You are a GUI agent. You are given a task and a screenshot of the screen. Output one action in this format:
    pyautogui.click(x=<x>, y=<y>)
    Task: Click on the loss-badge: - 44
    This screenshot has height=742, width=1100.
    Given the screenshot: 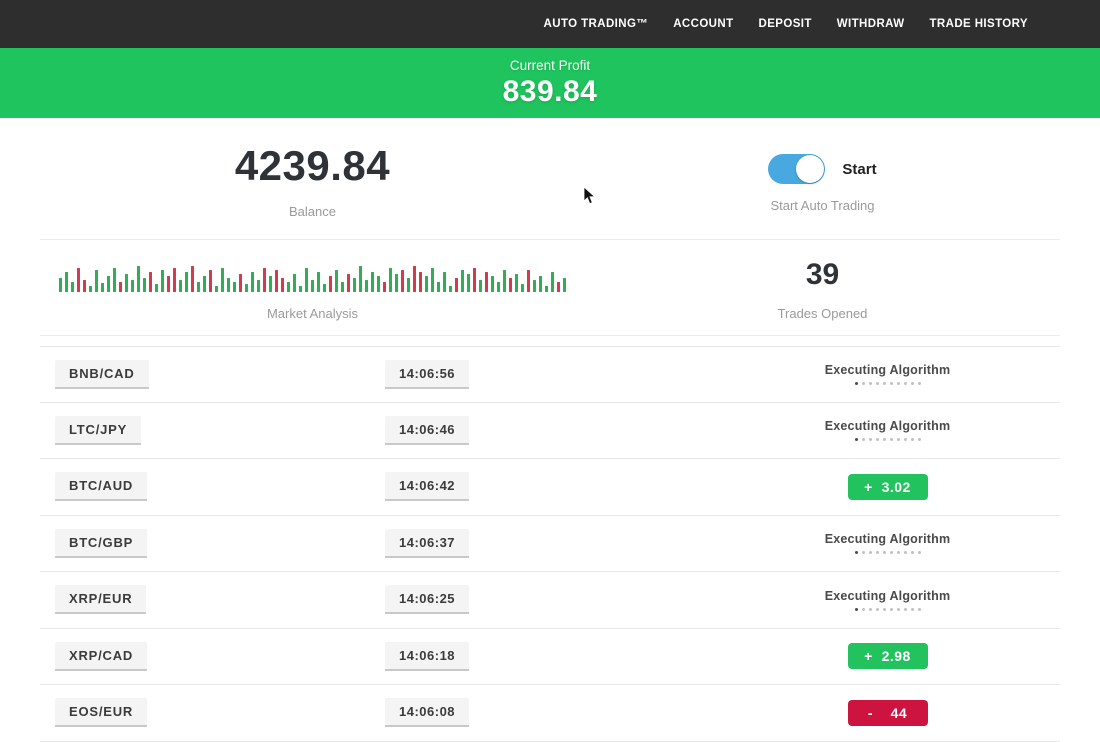 What is the action you would take?
    pyautogui.click(x=887, y=712)
    